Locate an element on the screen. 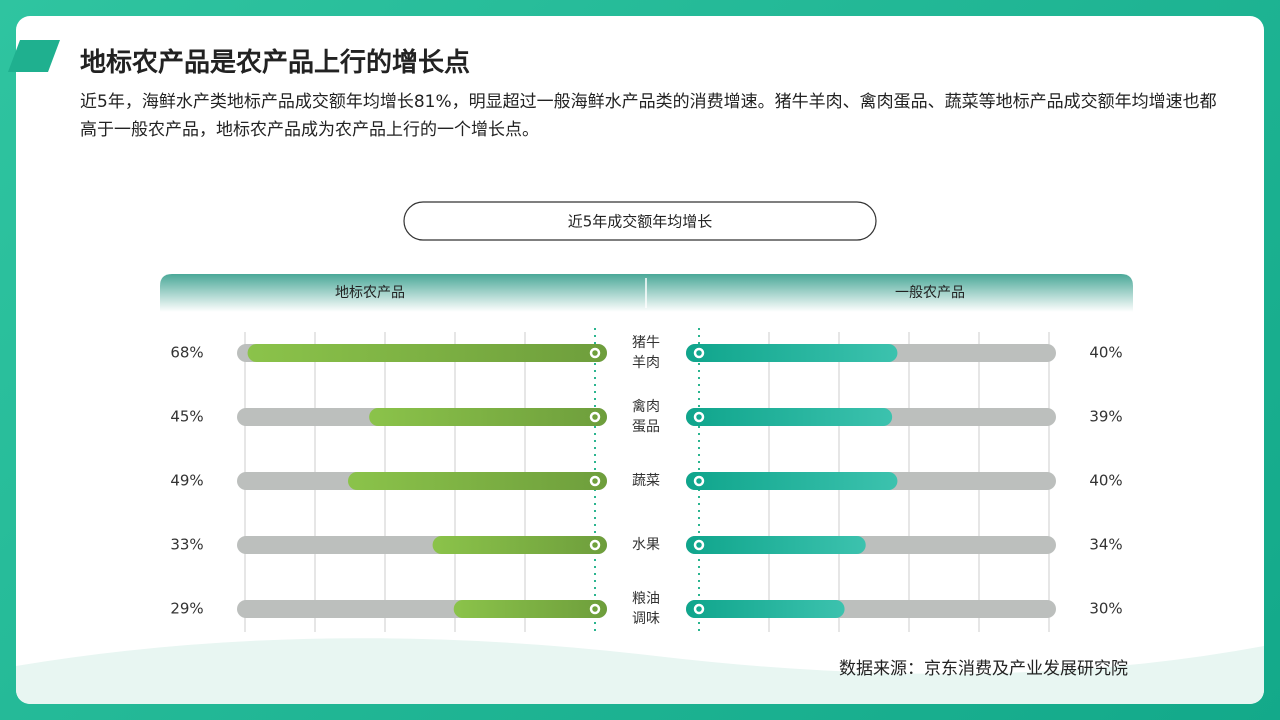  category-label: 粮油调味 is located at coordinates (646, 609).